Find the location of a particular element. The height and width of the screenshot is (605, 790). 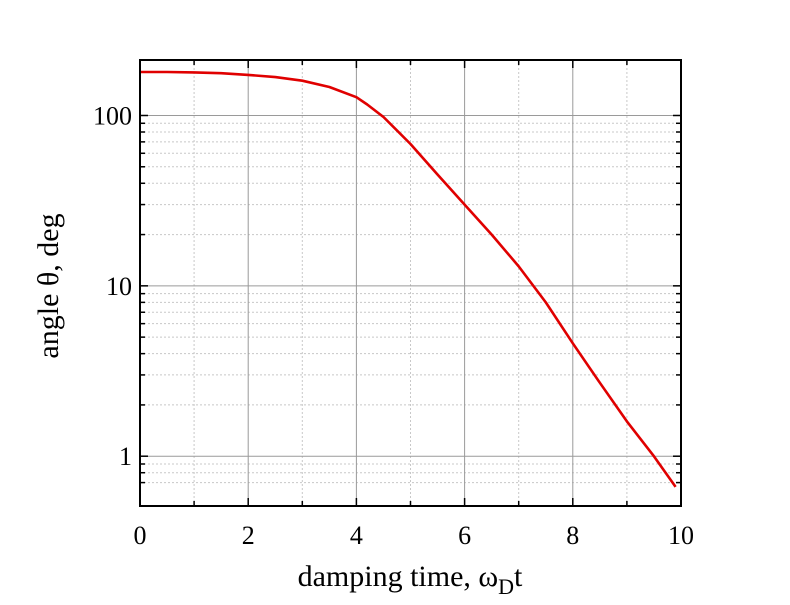

x-tick-label: 10 is located at coordinates (681, 535).